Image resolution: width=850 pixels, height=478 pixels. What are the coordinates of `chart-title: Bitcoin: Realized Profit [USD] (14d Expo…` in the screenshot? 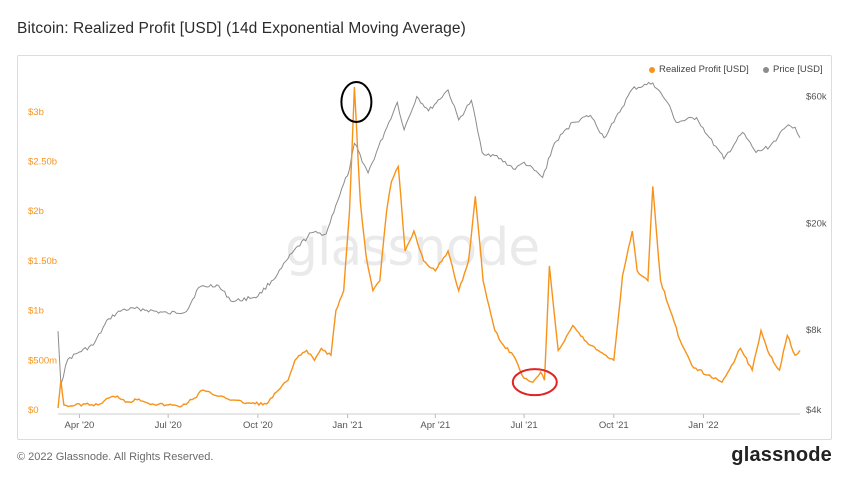 It's located at (241, 28).